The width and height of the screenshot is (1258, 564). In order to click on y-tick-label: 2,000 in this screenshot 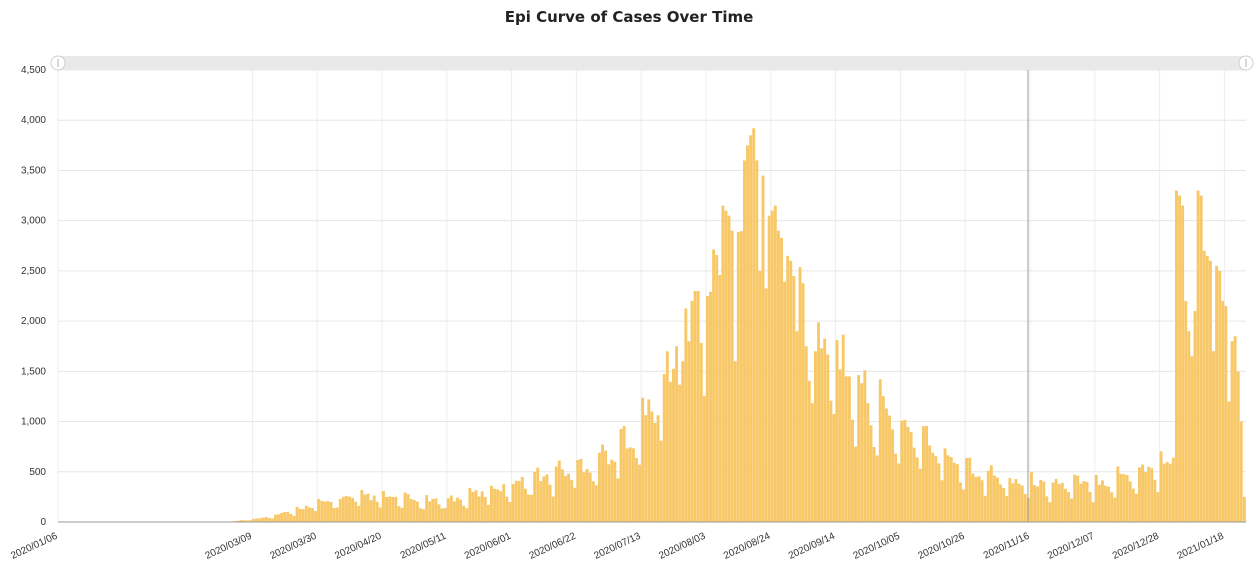, I will do `click(33, 321)`.